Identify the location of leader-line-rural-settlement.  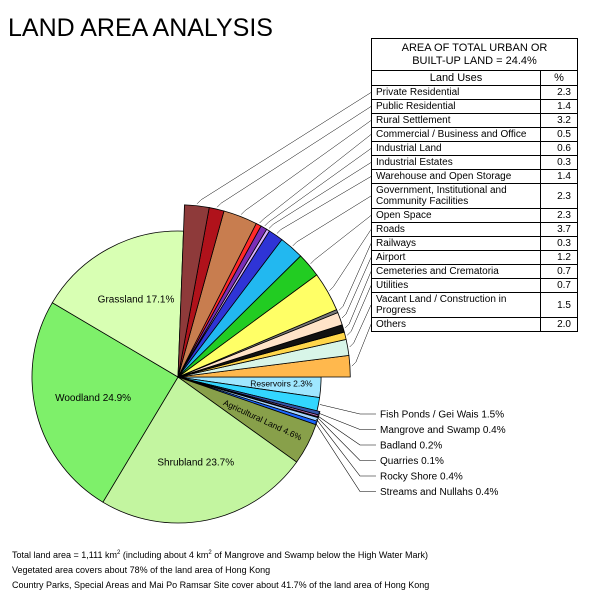
(306, 167).